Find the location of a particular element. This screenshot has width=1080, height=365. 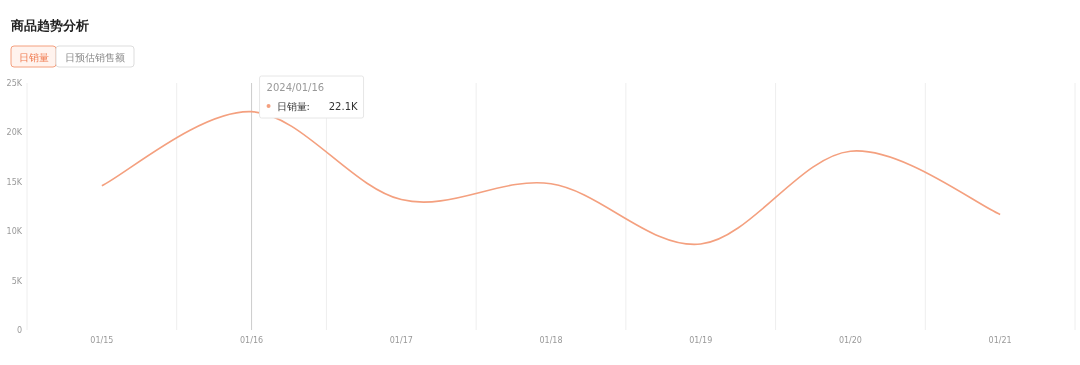

x-tick-label: 01/17 is located at coordinates (401, 340).